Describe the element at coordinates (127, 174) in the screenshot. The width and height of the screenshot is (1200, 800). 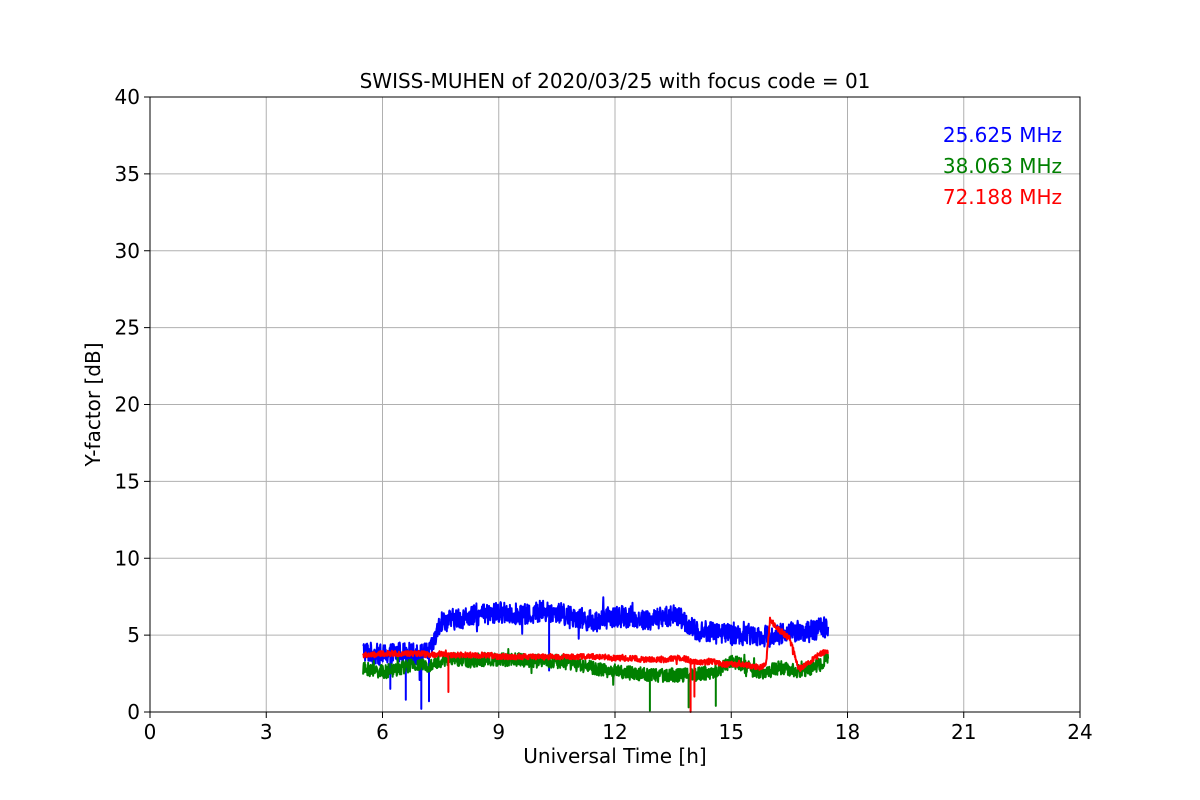
I see `y-tick-label: 35` at that location.